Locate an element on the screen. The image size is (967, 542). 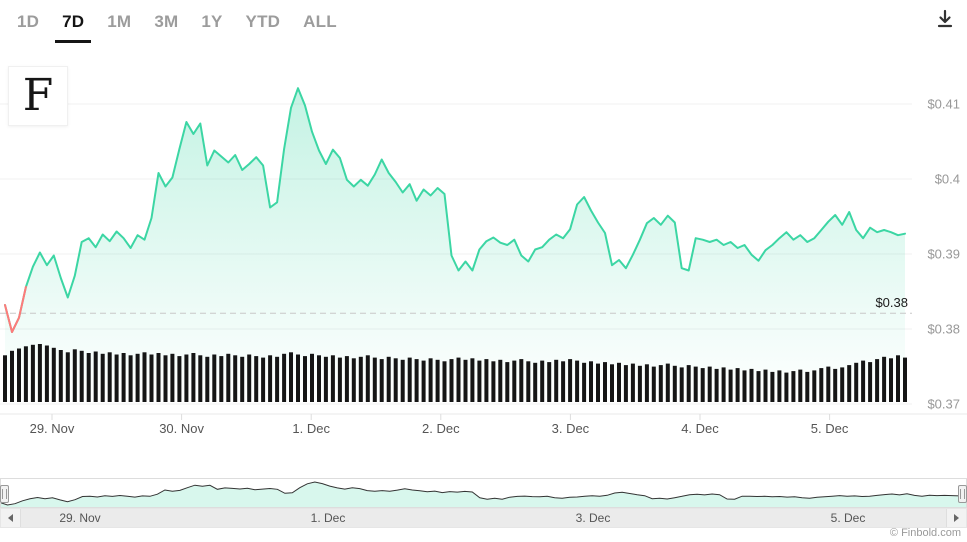
navigator-handle-left is located at coordinates (4, 494).